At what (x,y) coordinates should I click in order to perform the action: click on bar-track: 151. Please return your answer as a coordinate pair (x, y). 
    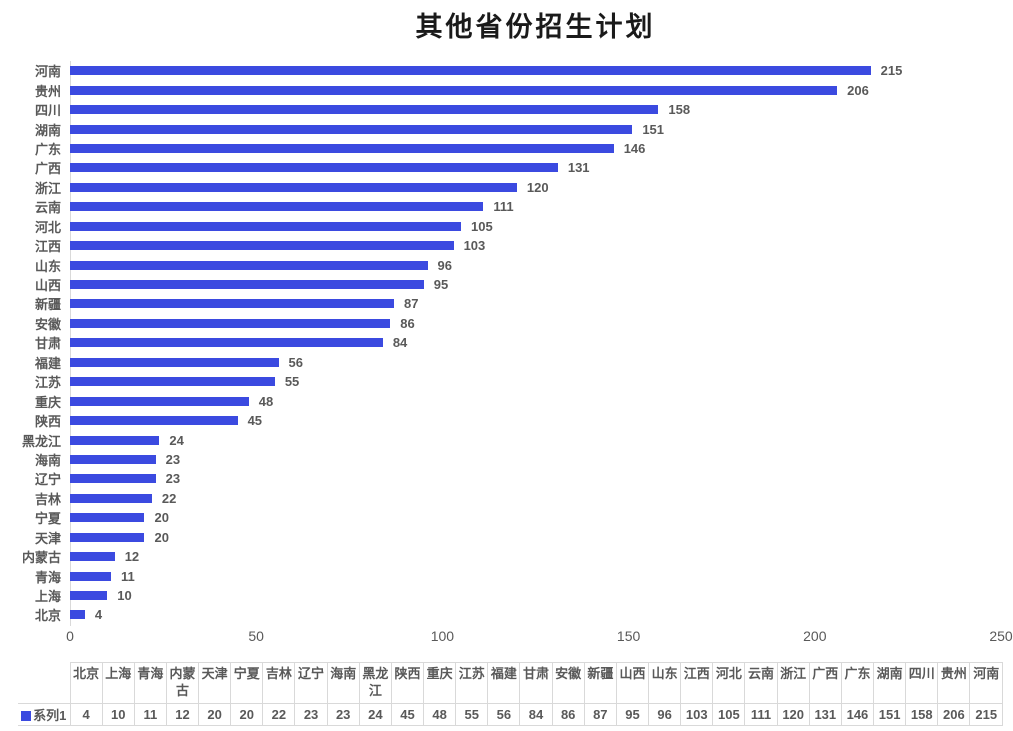
    Looking at the image, I should click on (535, 129).